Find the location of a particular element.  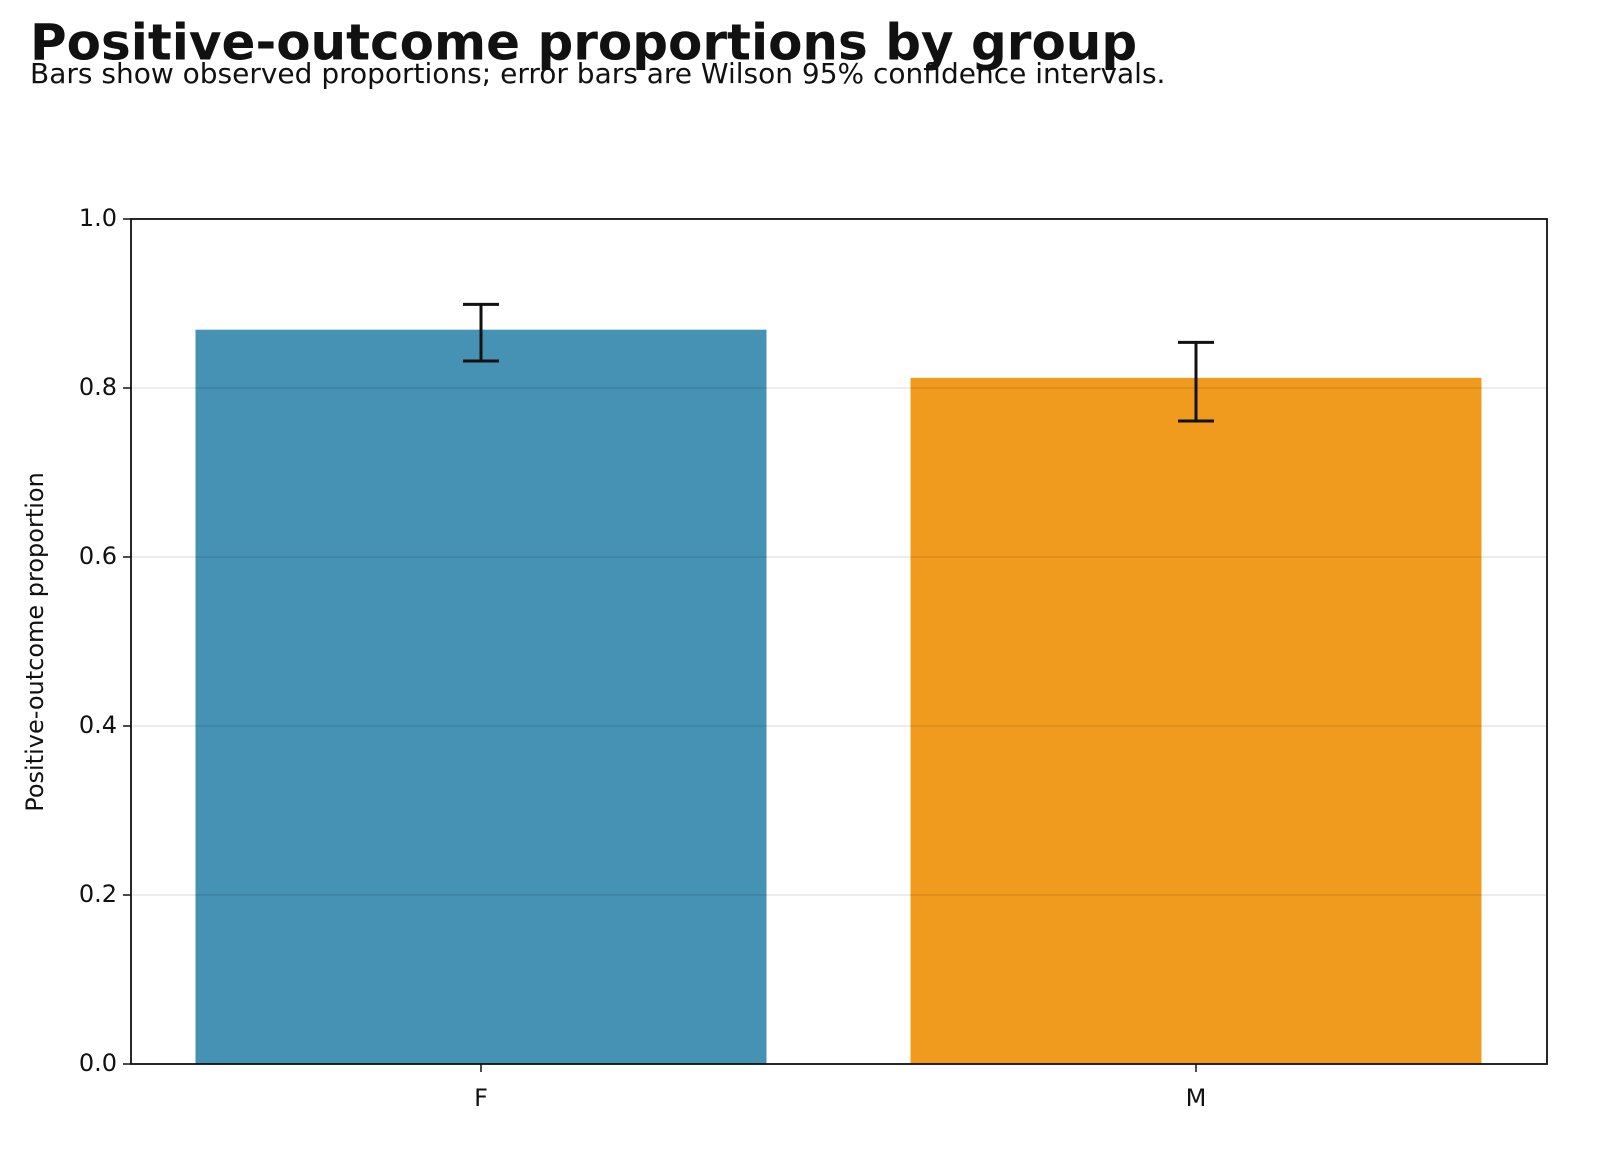

y-tick-label: 0.2 is located at coordinates (98, 894).